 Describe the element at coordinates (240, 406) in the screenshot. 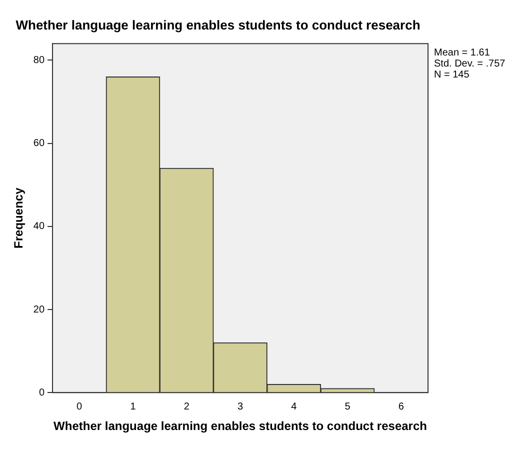

I see `x-tick-label: 3` at that location.